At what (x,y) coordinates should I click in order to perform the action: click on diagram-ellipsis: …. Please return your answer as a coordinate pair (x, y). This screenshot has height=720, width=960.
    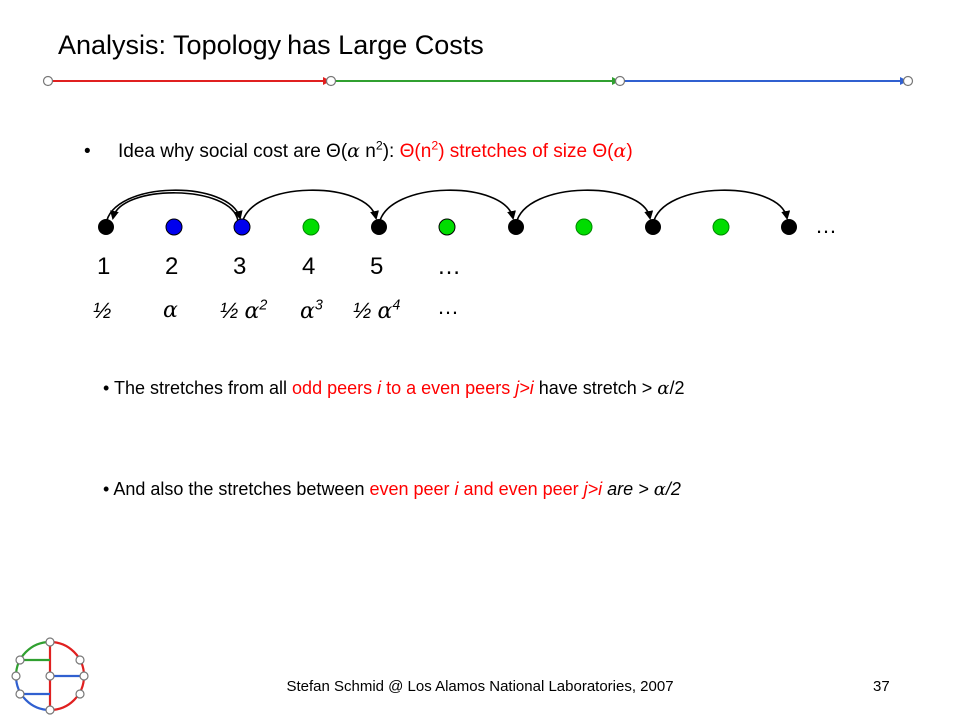
    Looking at the image, I should click on (826, 225).